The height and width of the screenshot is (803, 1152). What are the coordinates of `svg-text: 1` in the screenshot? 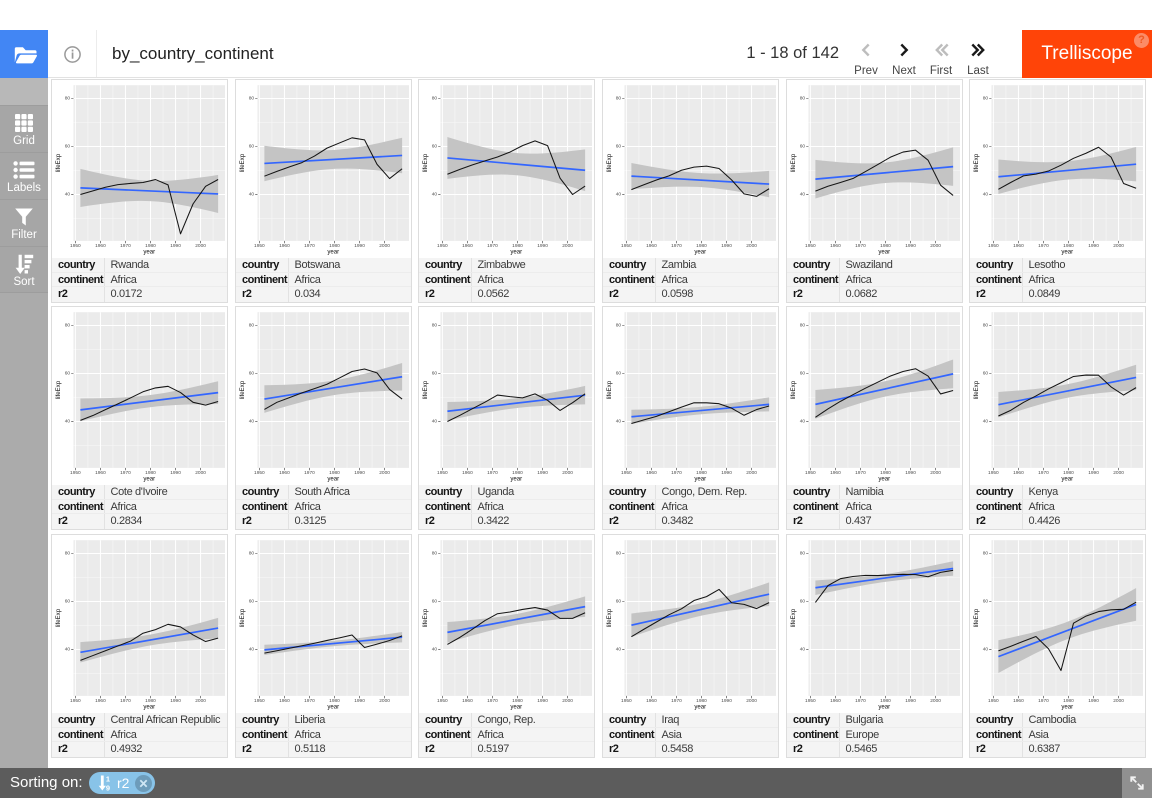 It's located at (108, 779).